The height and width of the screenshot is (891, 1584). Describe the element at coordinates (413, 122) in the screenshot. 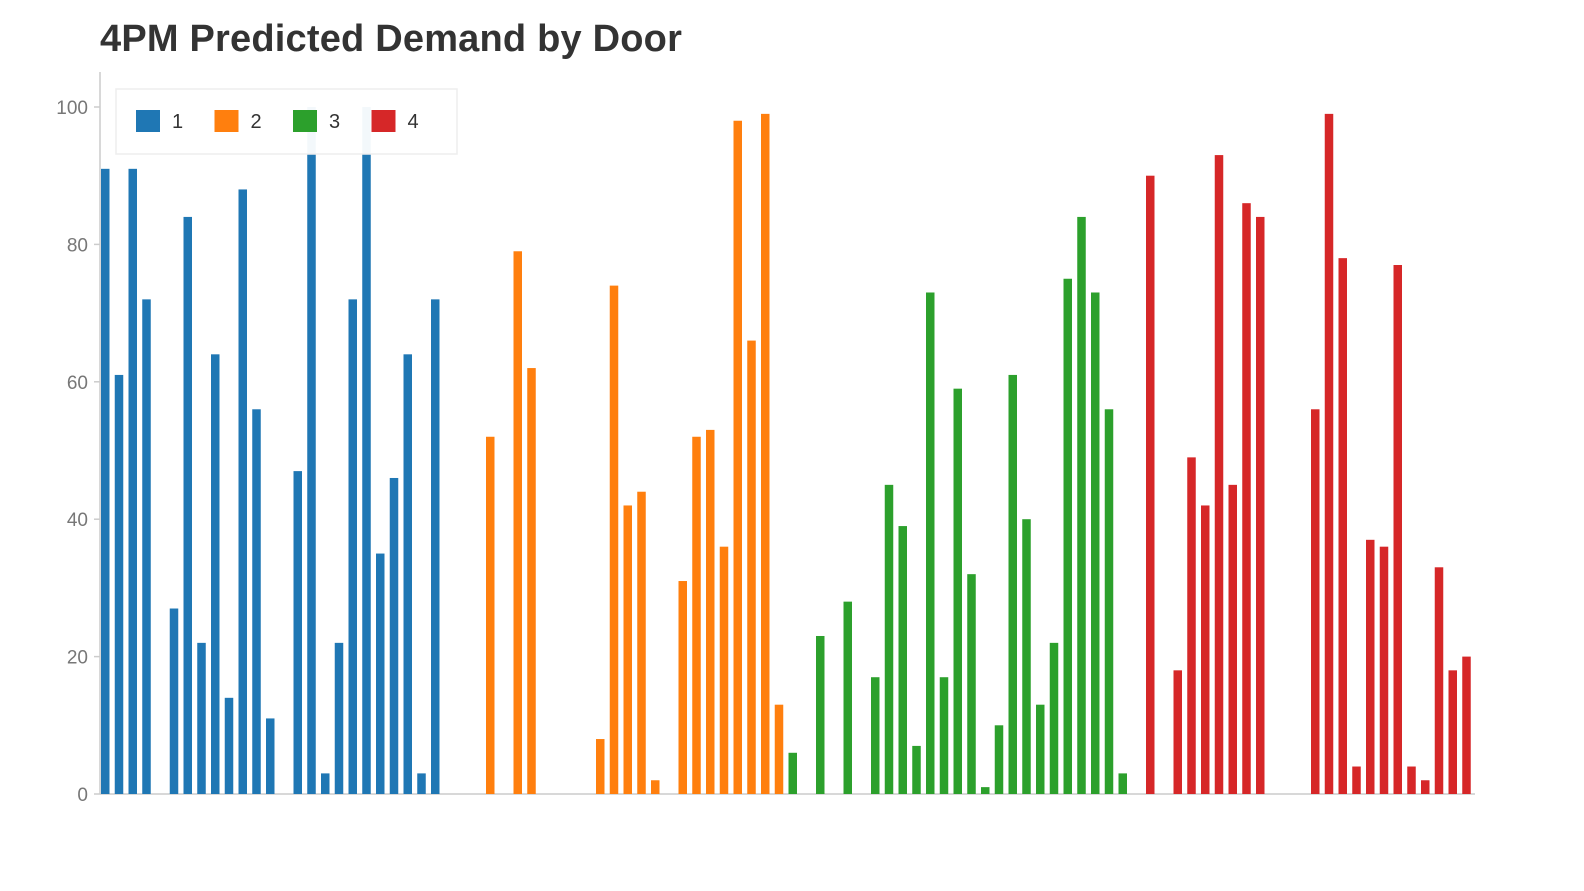

I see `legend-label: 4` at that location.